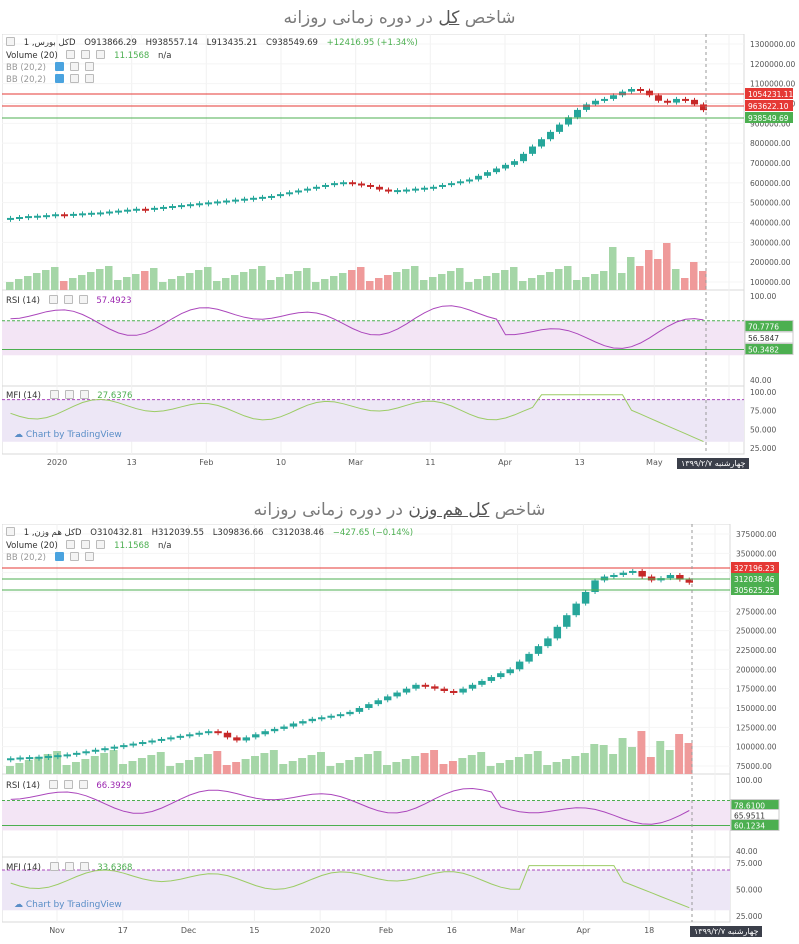  What do you see at coordinates (580, 462) in the screenshot?
I see `x-tick-label: 13` at bounding box center [580, 462].